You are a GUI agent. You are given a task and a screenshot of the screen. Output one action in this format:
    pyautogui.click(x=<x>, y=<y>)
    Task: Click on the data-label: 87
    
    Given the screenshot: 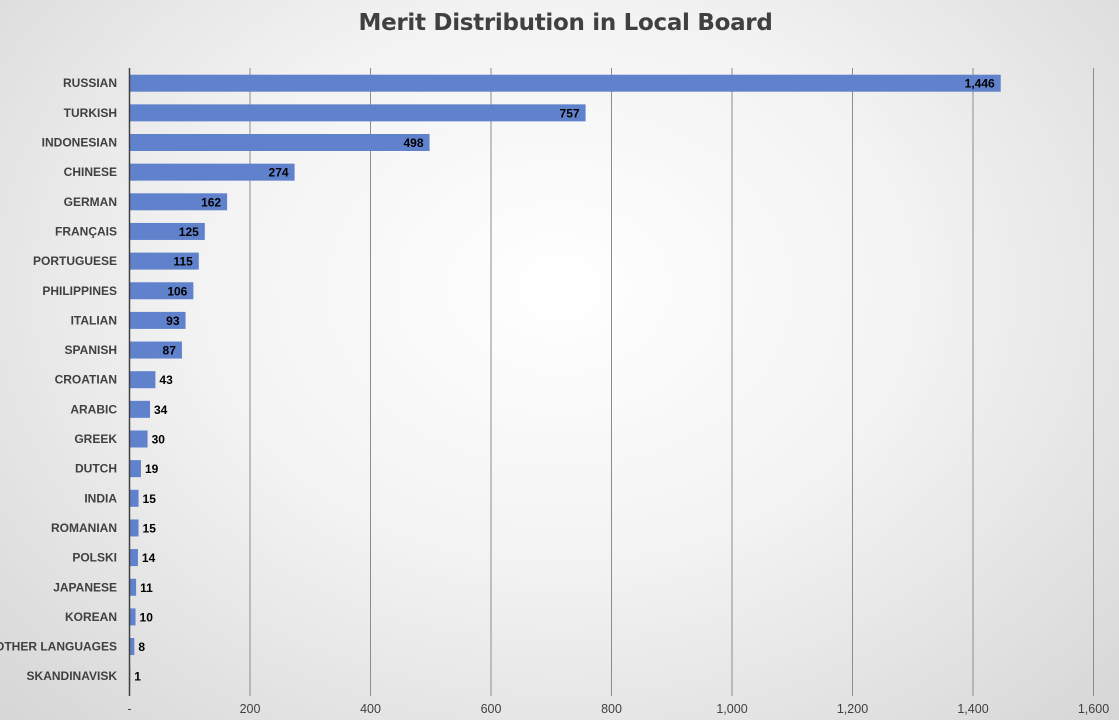 What is the action you would take?
    pyautogui.click(x=170, y=351)
    